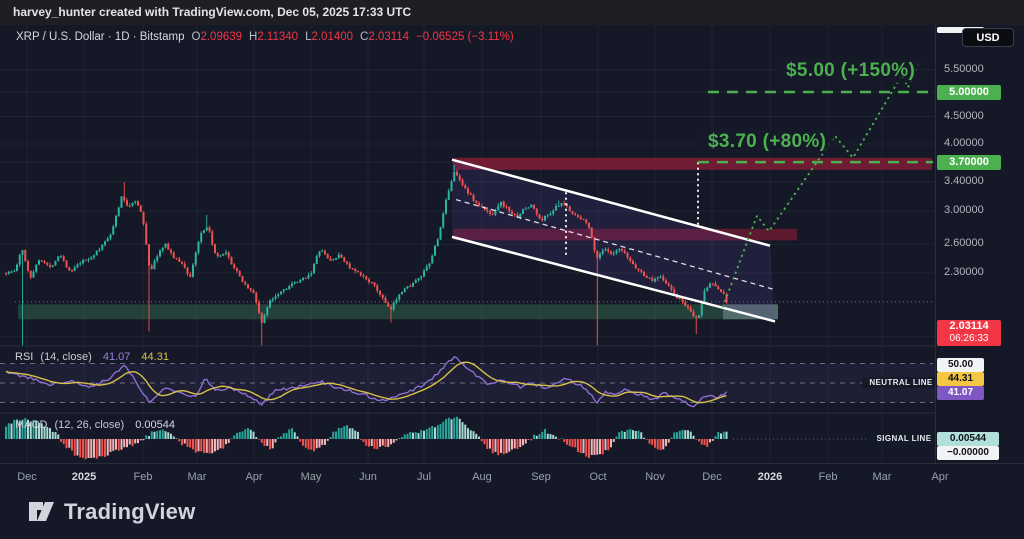  I want to click on rsi-ma-badge: 44.31, so click(960, 379).